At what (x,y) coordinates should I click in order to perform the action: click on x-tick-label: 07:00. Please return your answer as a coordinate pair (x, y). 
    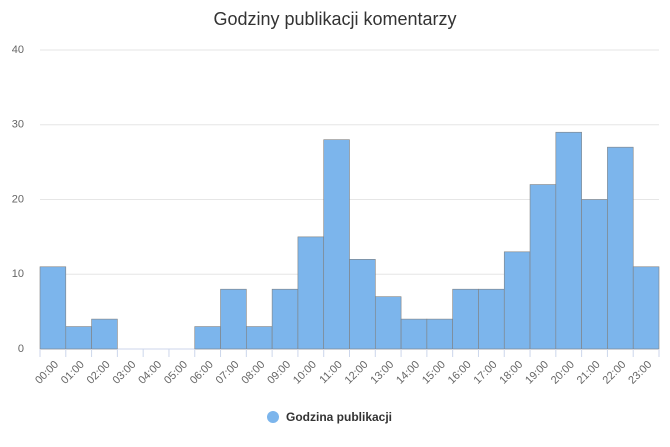
    Looking at the image, I should click on (228, 373).